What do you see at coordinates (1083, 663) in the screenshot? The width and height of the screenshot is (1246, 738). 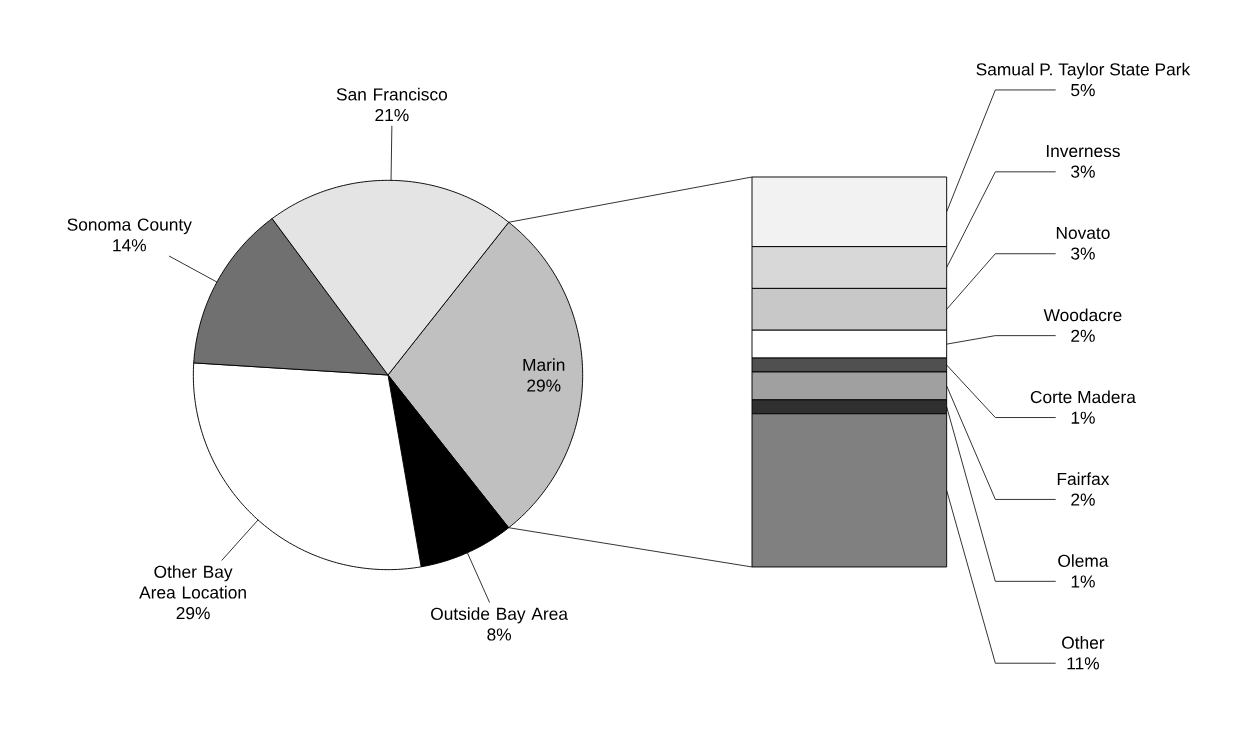 I see `data-label: 11%` at bounding box center [1083, 663].